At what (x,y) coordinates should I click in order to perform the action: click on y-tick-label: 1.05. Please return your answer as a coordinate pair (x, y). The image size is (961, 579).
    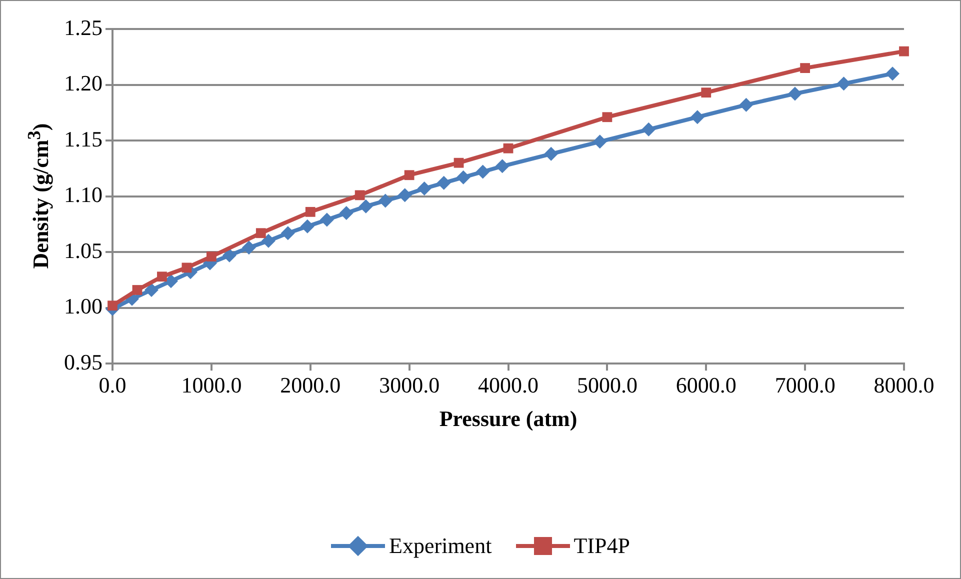
    Looking at the image, I should click on (83, 250).